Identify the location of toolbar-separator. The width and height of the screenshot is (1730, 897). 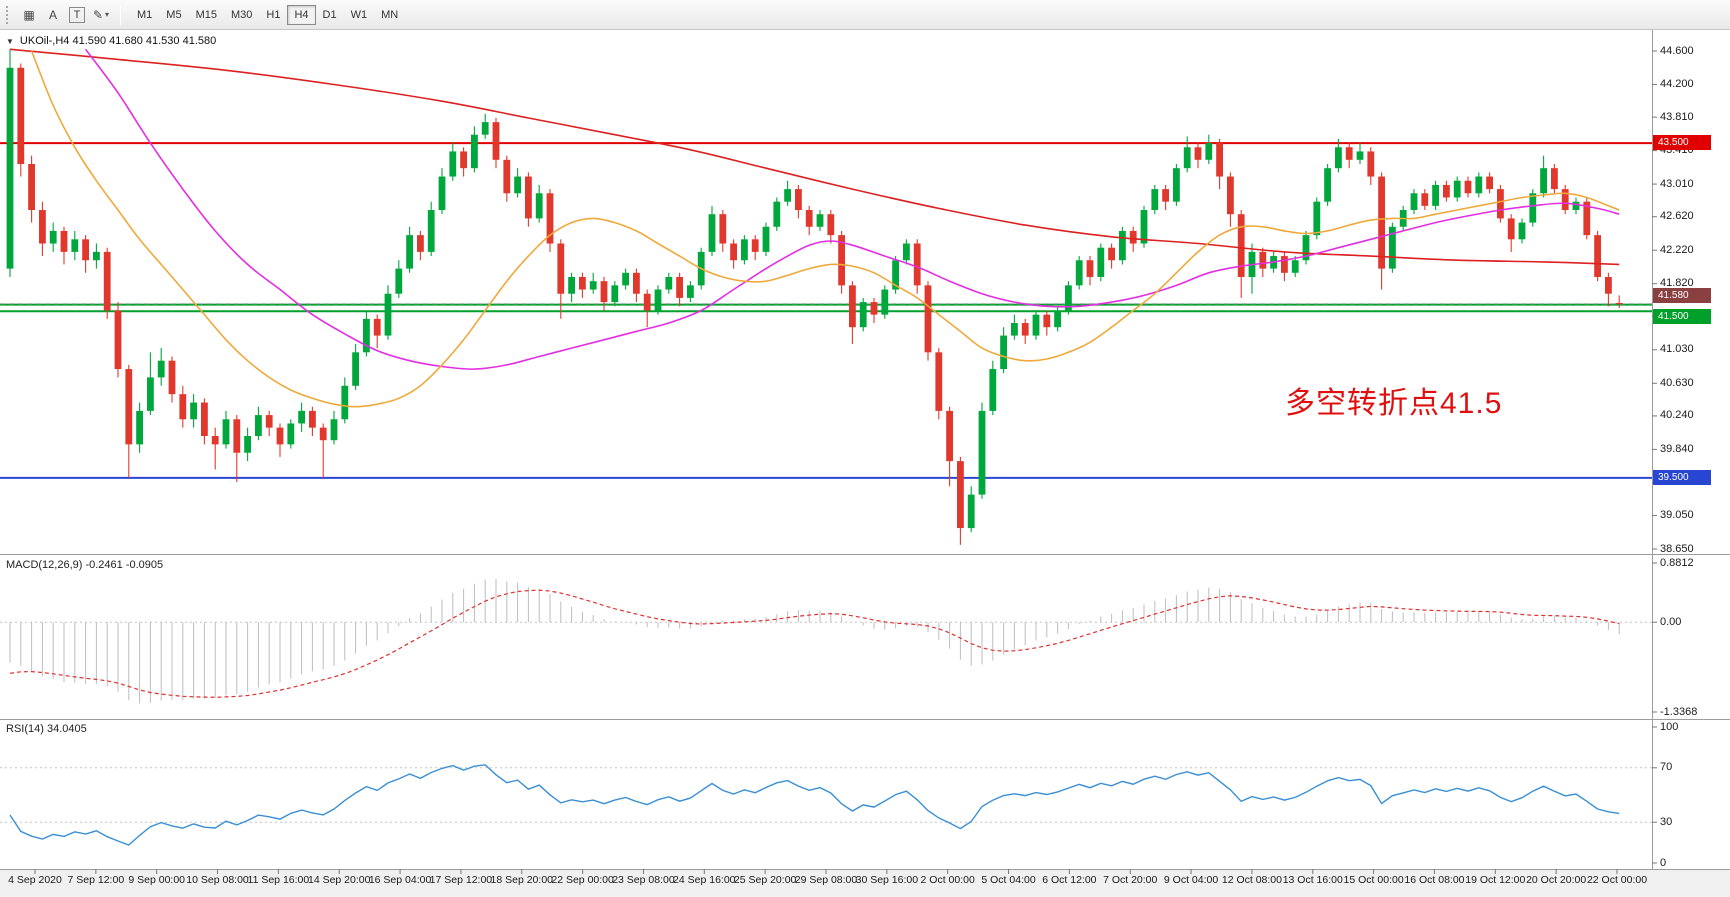
(120, 14).